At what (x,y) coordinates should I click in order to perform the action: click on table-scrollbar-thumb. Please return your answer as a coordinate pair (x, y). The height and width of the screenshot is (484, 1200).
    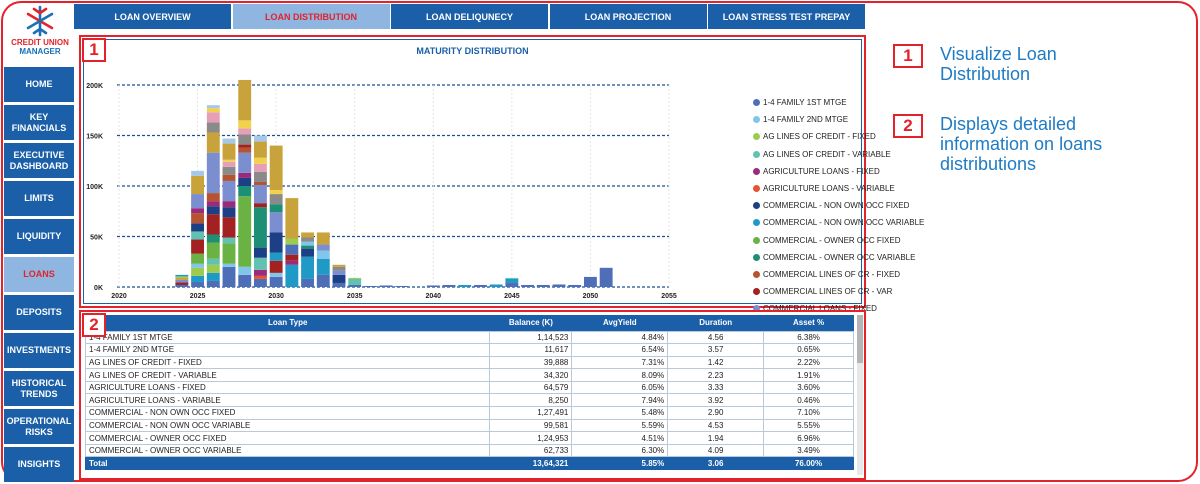
    Looking at the image, I should click on (860, 339).